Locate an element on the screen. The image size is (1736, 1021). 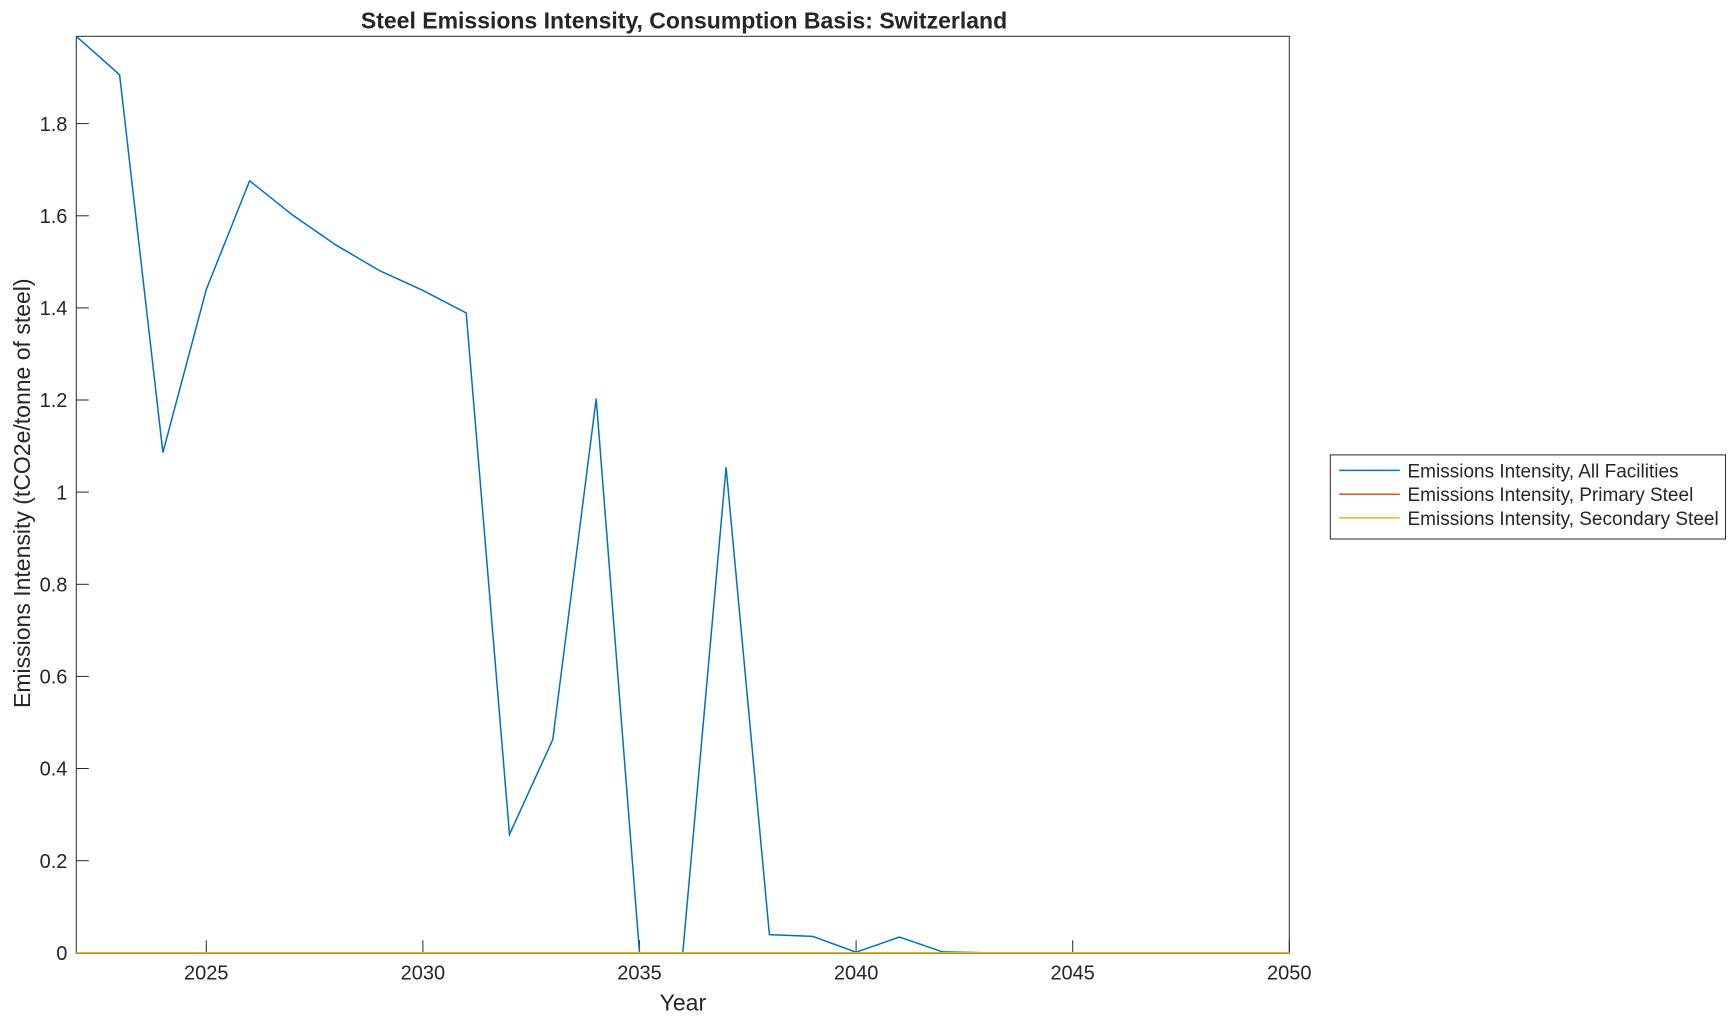
svg-text: 1 is located at coordinates (61, 493).